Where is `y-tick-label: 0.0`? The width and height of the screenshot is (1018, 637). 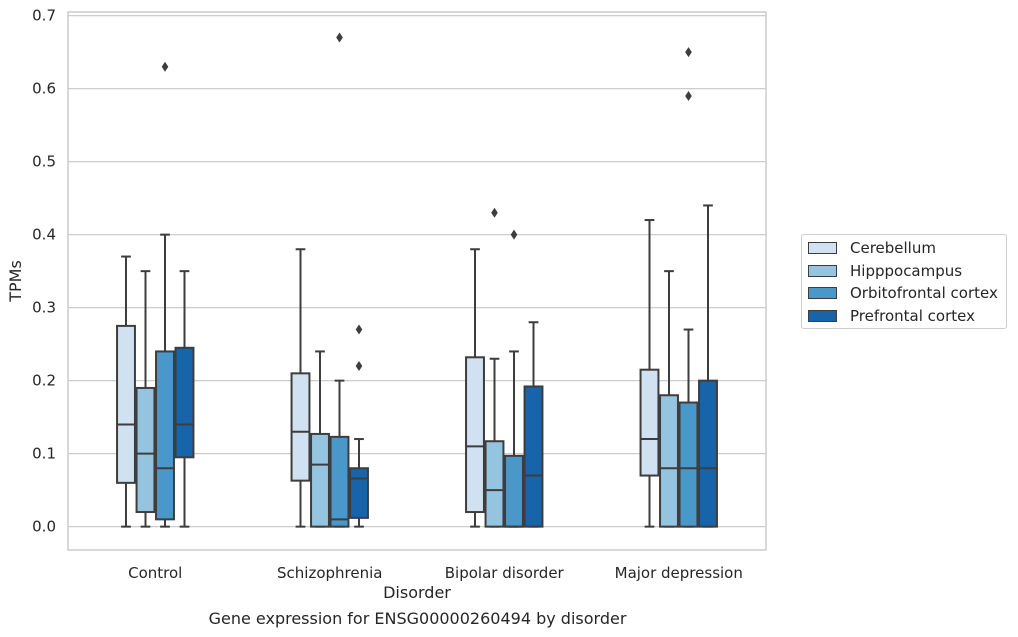
y-tick-label: 0.0 is located at coordinates (44, 527).